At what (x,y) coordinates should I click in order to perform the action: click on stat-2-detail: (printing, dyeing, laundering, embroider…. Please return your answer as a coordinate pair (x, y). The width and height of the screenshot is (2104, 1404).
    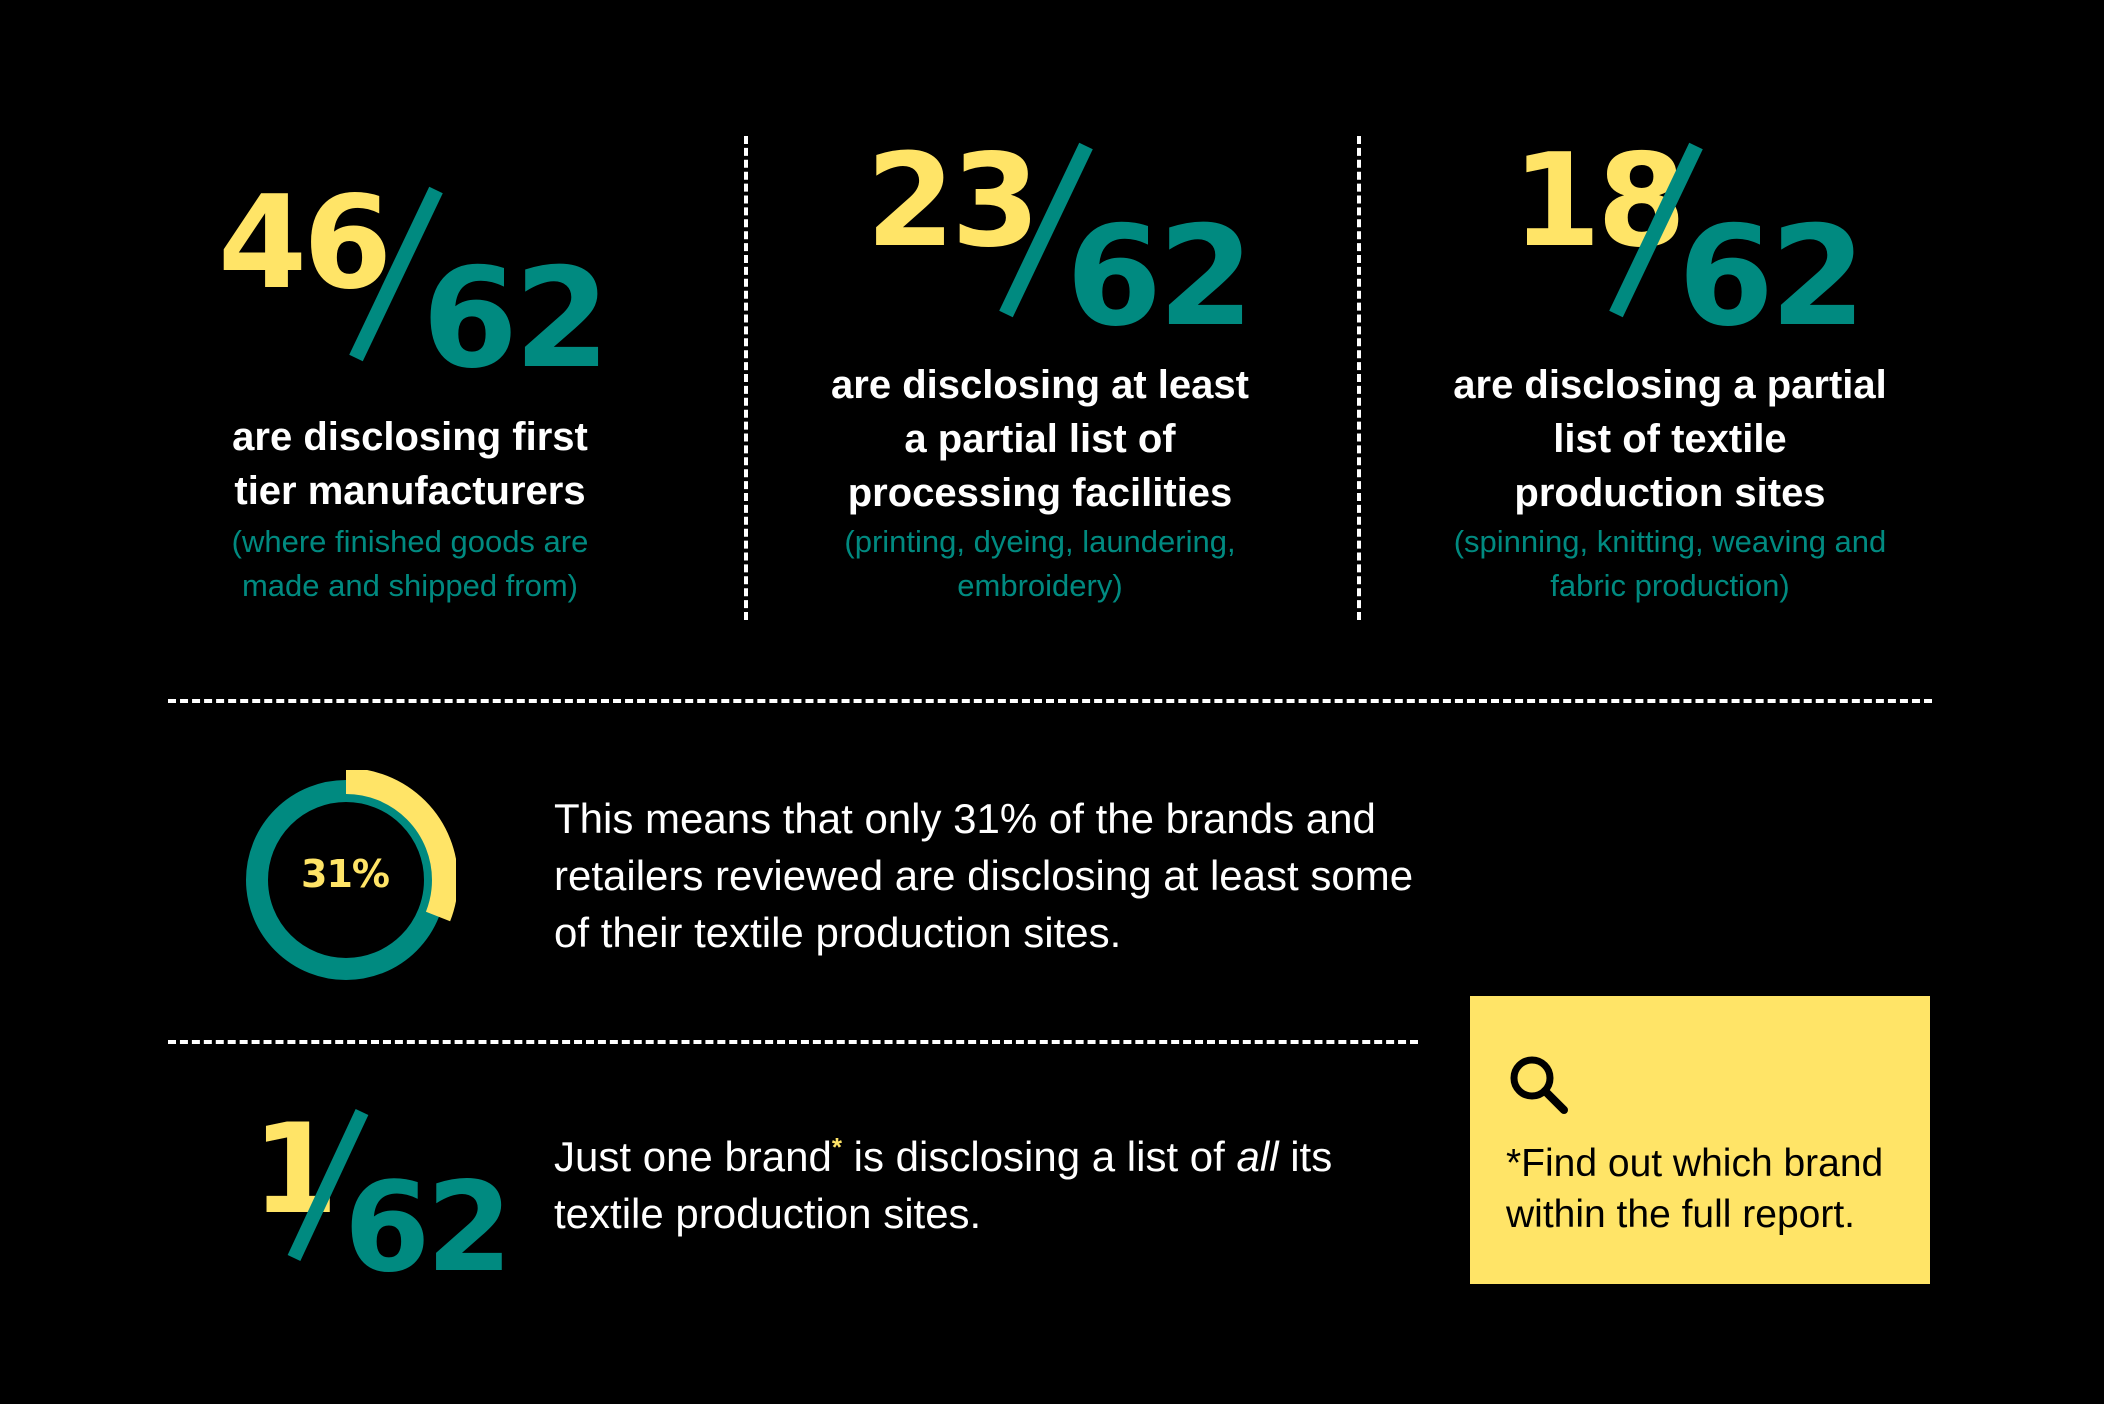
    Looking at the image, I should click on (1040, 563).